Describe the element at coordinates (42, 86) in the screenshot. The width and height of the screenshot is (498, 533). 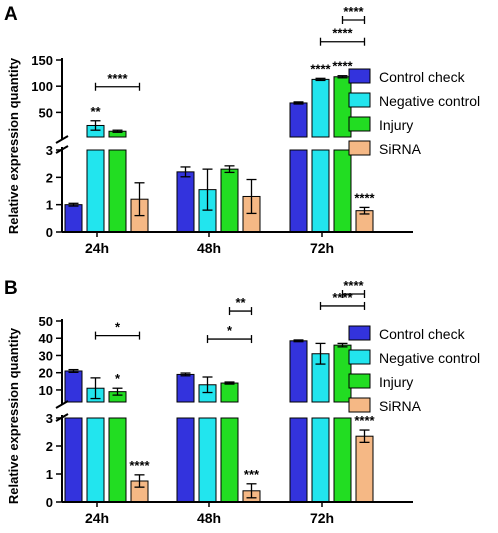
I see `y-tick-label: 100` at that location.